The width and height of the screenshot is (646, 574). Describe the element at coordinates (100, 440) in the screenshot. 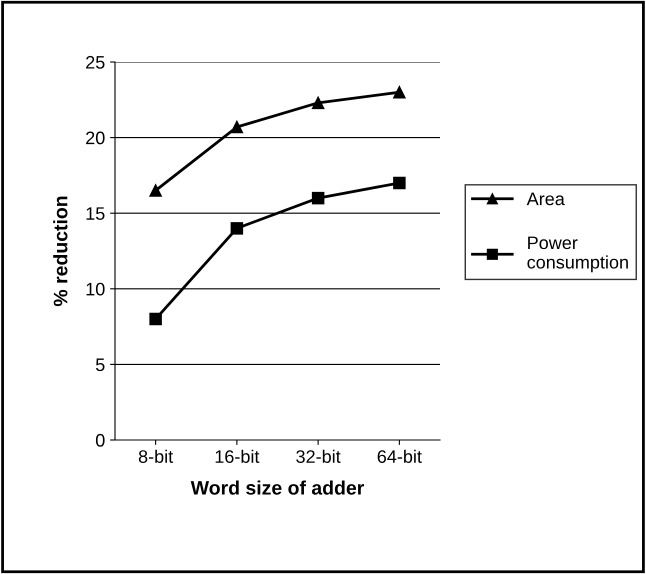

I see `y-tick-label: 0` at that location.